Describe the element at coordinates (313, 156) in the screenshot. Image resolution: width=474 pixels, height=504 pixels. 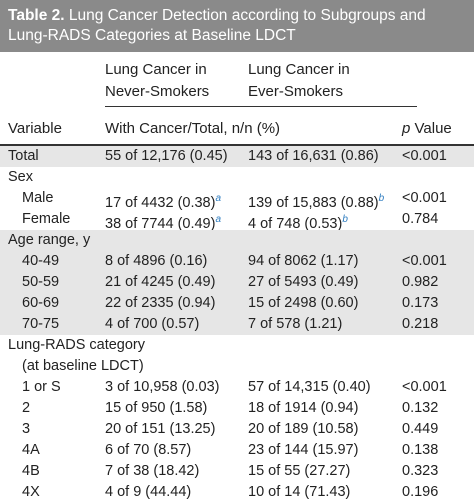
I see `table-cell: 143 of 16,631 (0.86)` at that location.